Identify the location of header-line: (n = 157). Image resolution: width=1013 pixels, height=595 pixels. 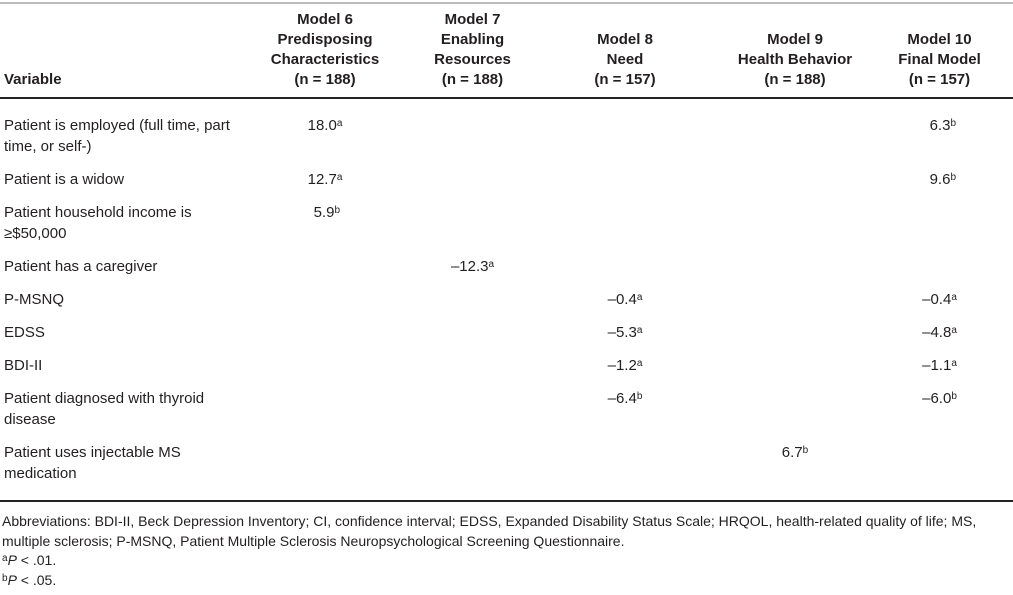
(625, 79).